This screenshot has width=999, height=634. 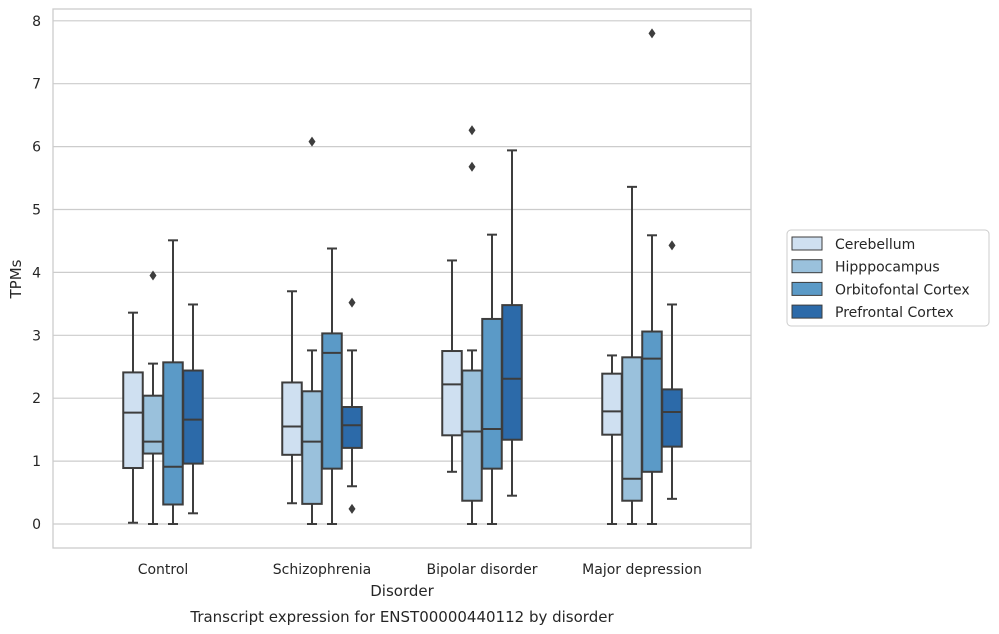 I want to click on legend-frame, so click(x=888, y=278).